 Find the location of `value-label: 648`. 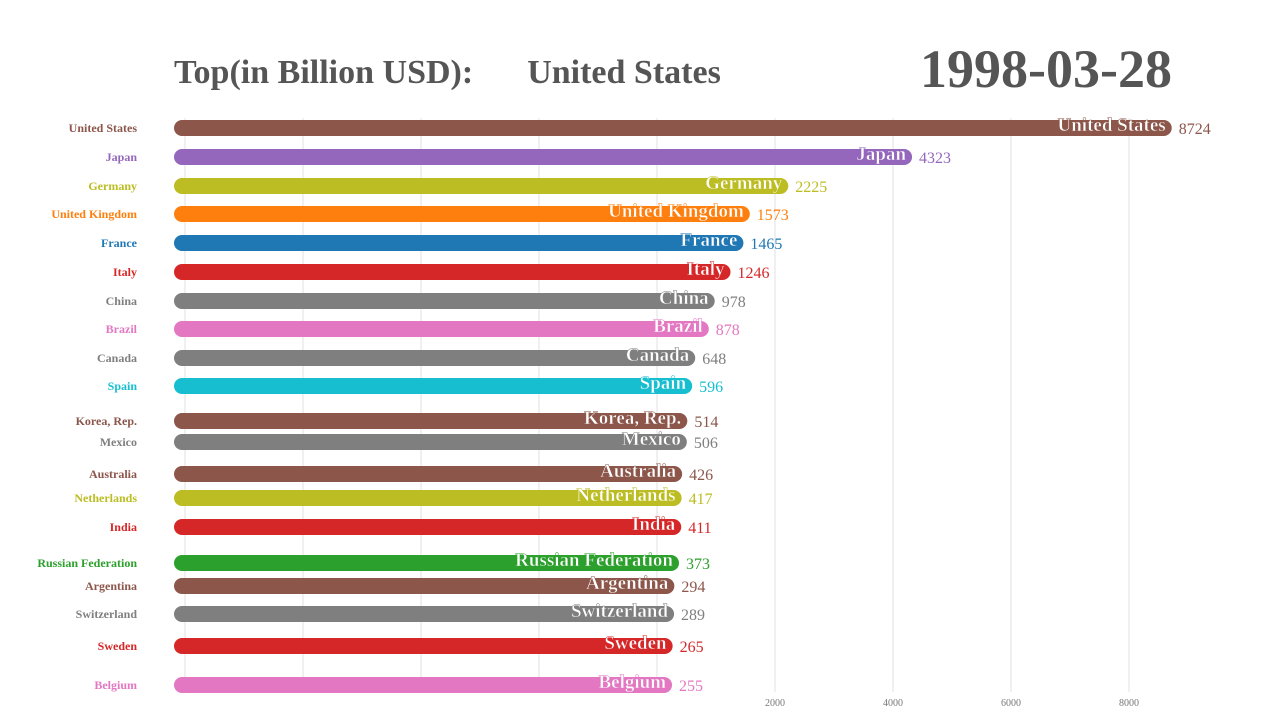

value-label: 648 is located at coordinates (714, 359).